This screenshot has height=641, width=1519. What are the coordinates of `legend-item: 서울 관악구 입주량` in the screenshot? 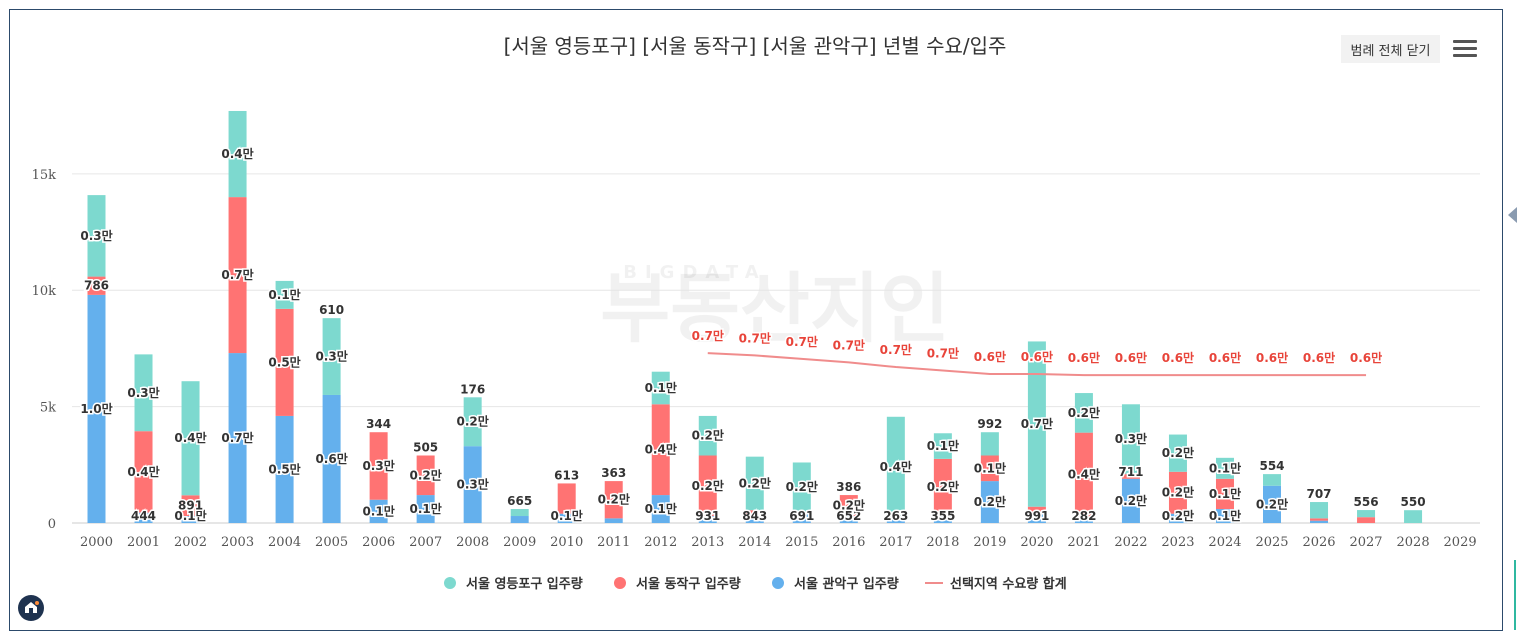 It's located at (835, 584).